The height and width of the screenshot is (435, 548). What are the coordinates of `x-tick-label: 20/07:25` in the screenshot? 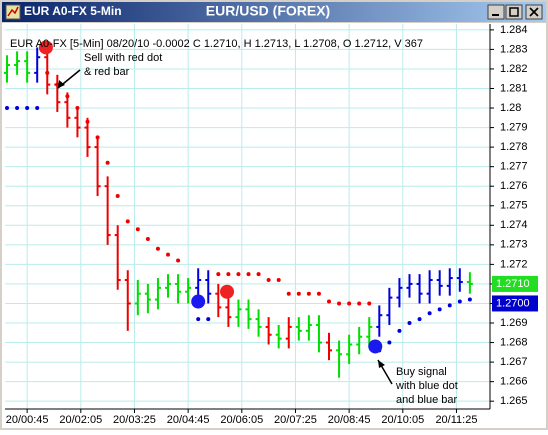 It's located at (295, 420).